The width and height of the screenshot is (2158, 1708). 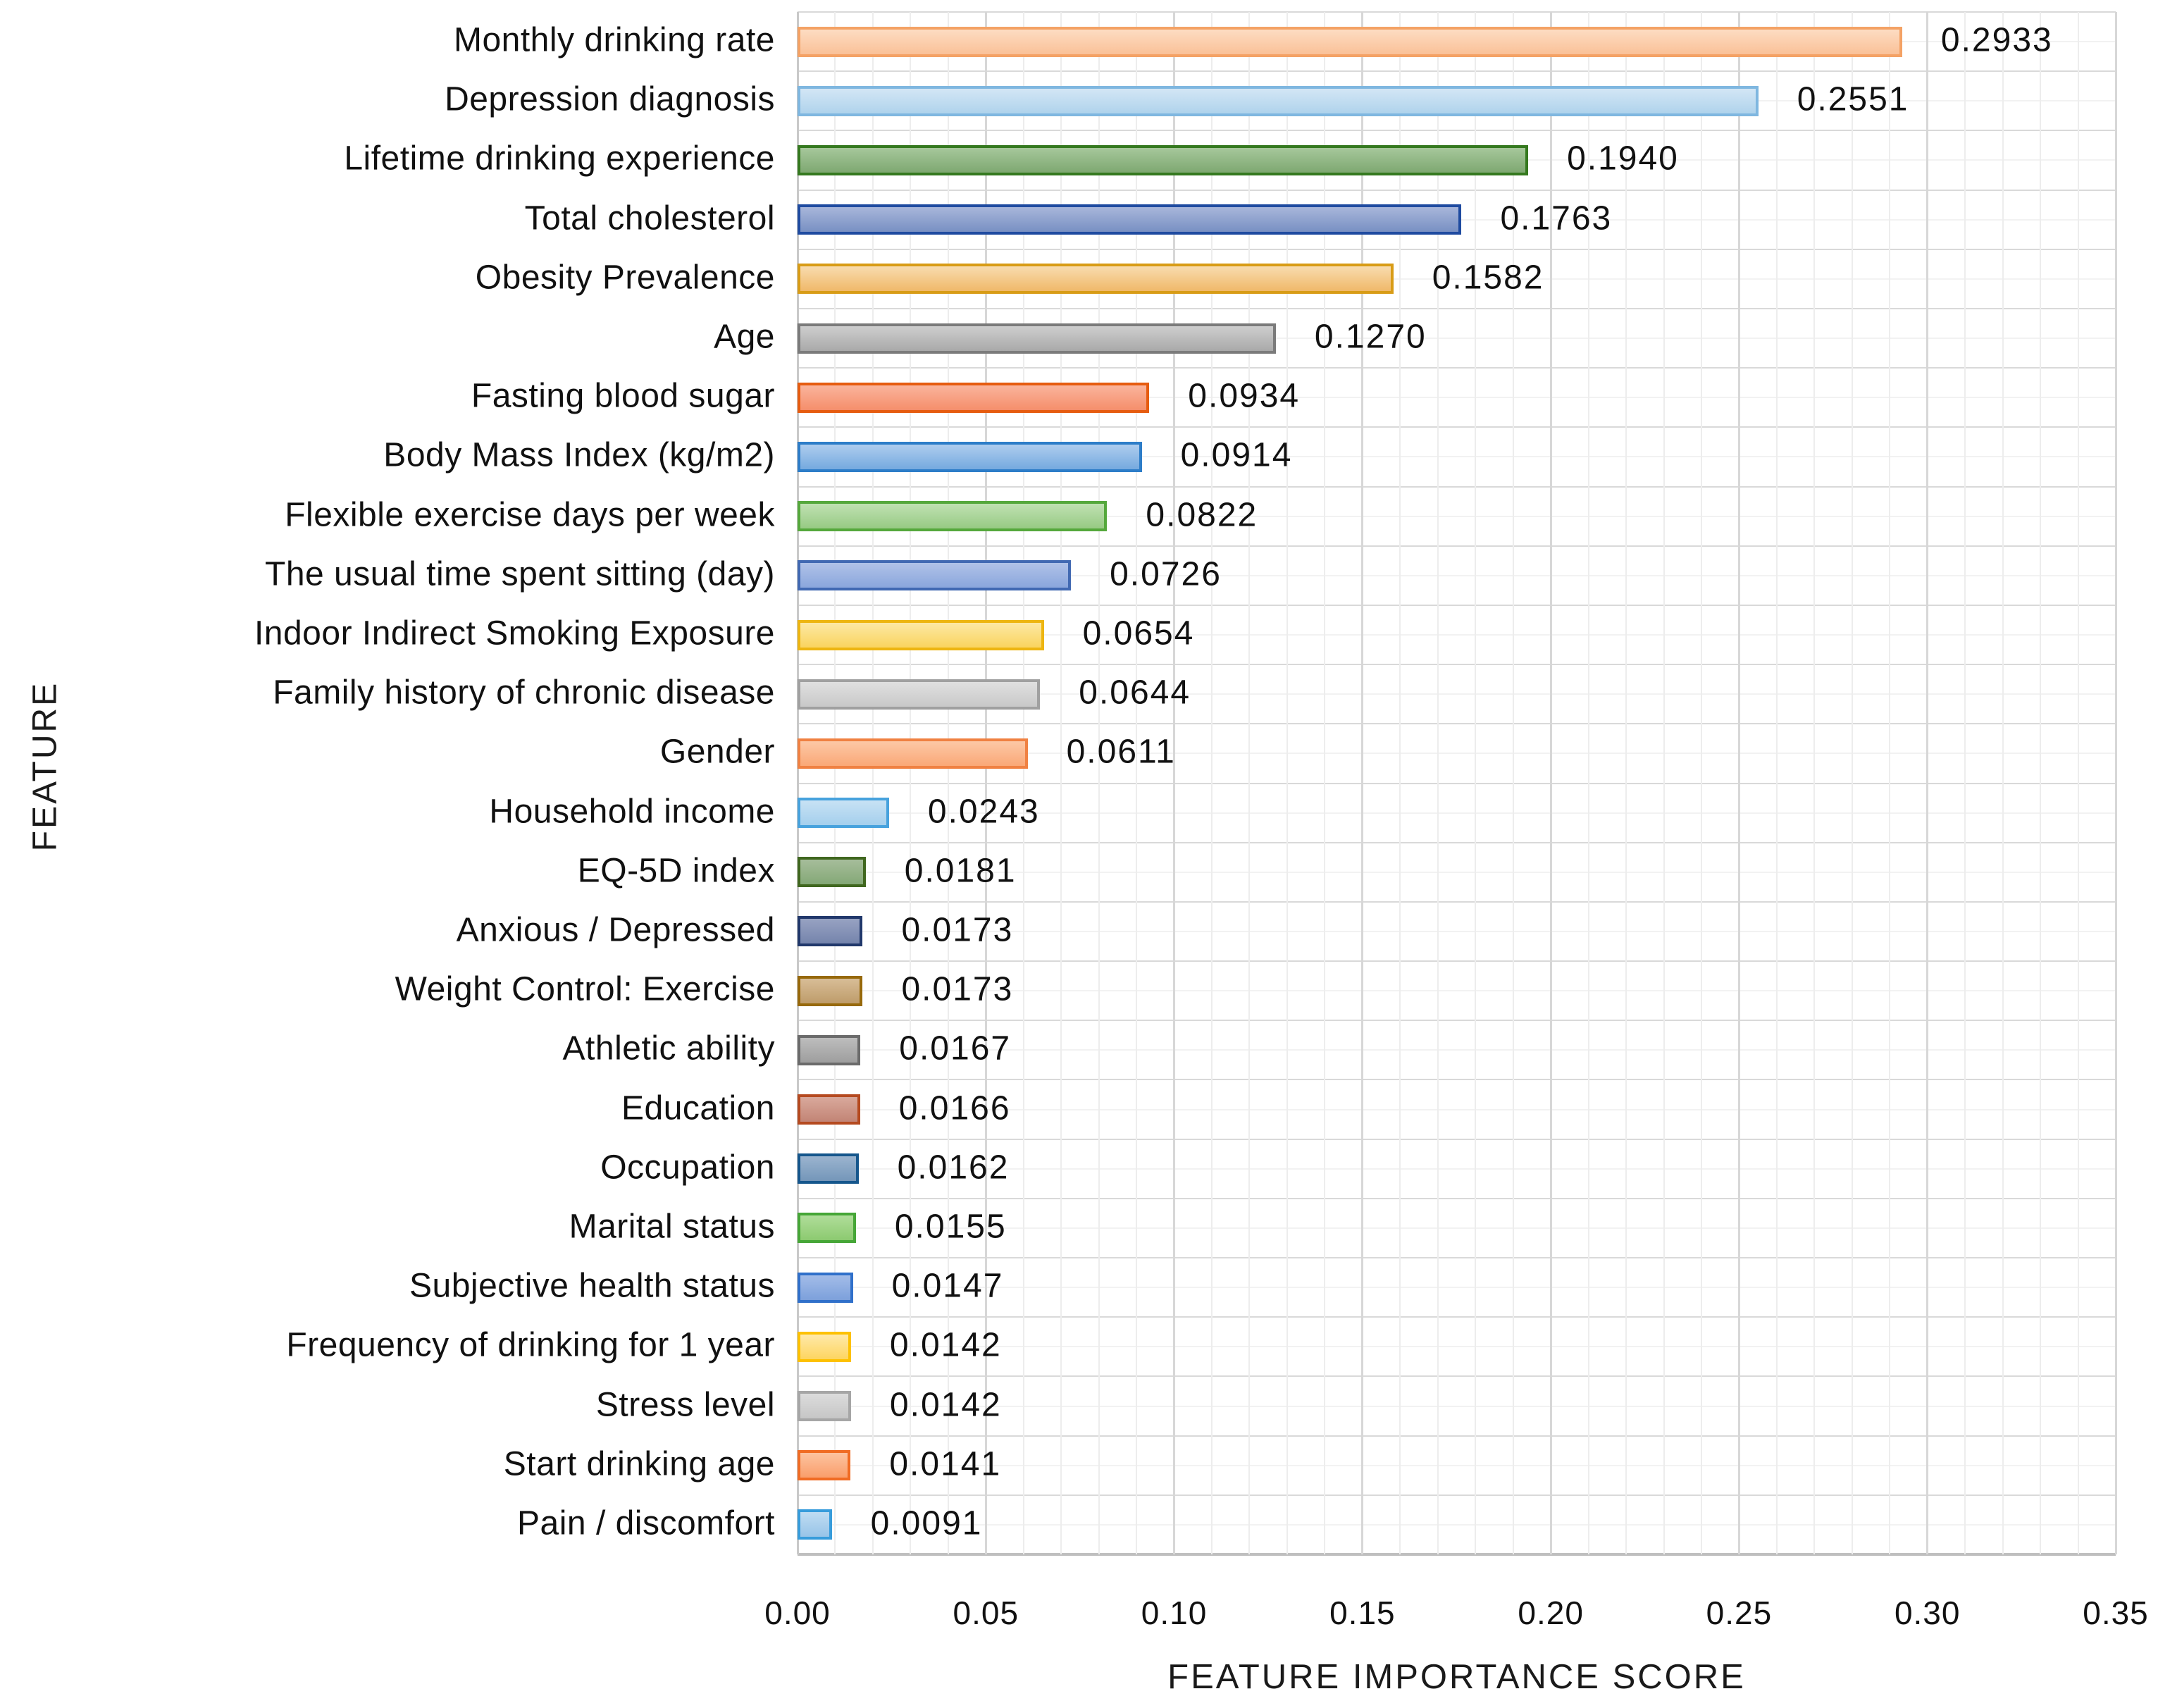 What do you see at coordinates (945, 1464) in the screenshot?
I see `value-label: 0.0141` at bounding box center [945, 1464].